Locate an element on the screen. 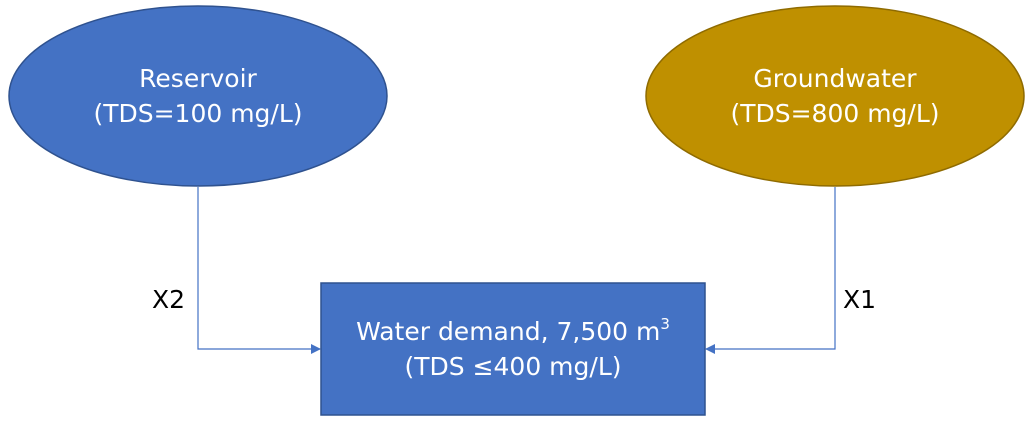  groundwater-tds: (TDS=800 mg/L) is located at coordinates (835, 113).